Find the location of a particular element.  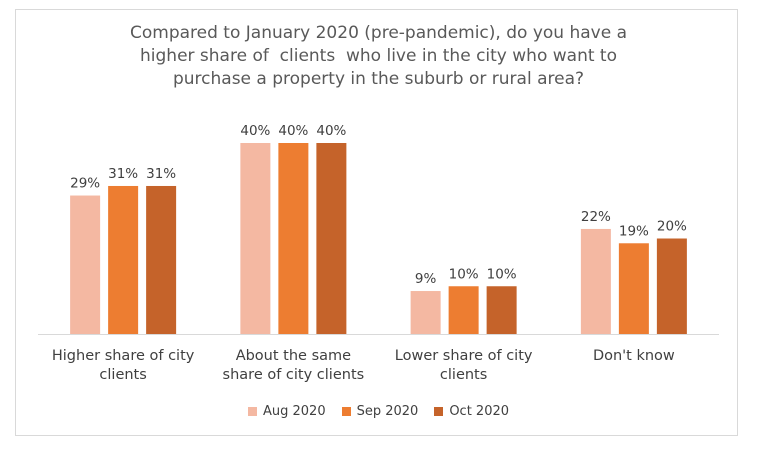

category-label: Higher share of city is located at coordinates (123, 356).